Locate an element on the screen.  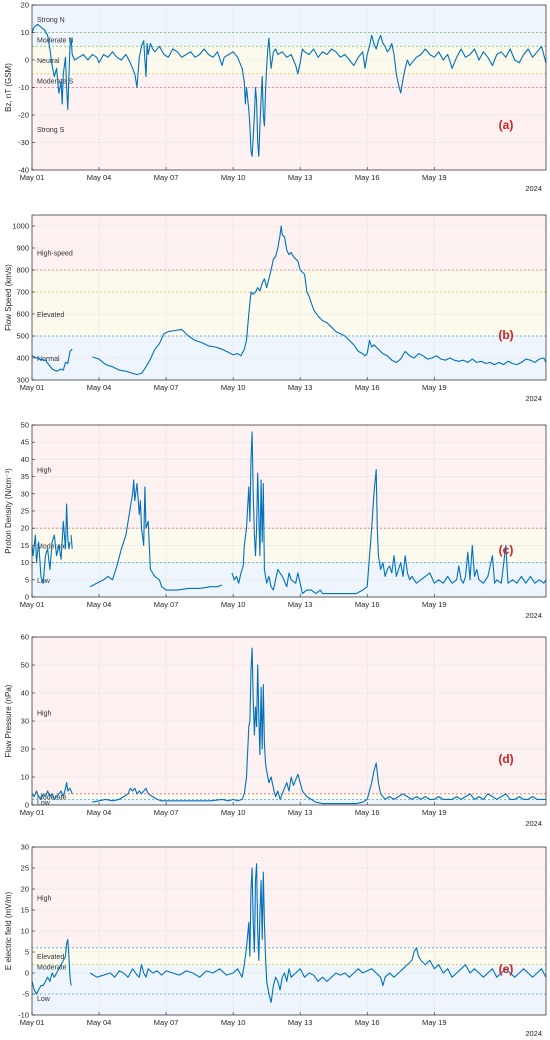
y-tick-label: -10 is located at coordinates (23, 87).